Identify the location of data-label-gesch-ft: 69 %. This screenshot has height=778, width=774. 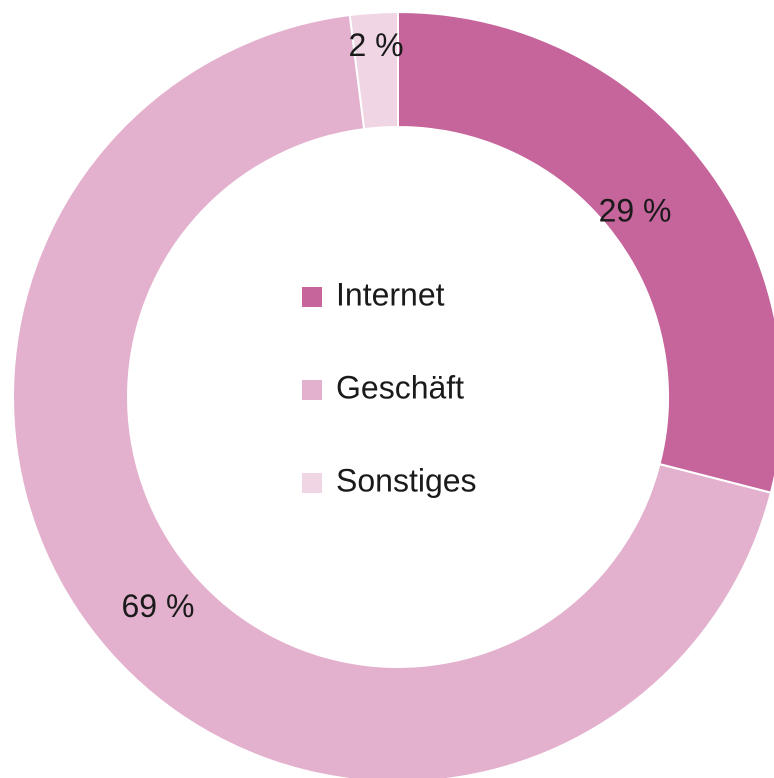
(157, 606).